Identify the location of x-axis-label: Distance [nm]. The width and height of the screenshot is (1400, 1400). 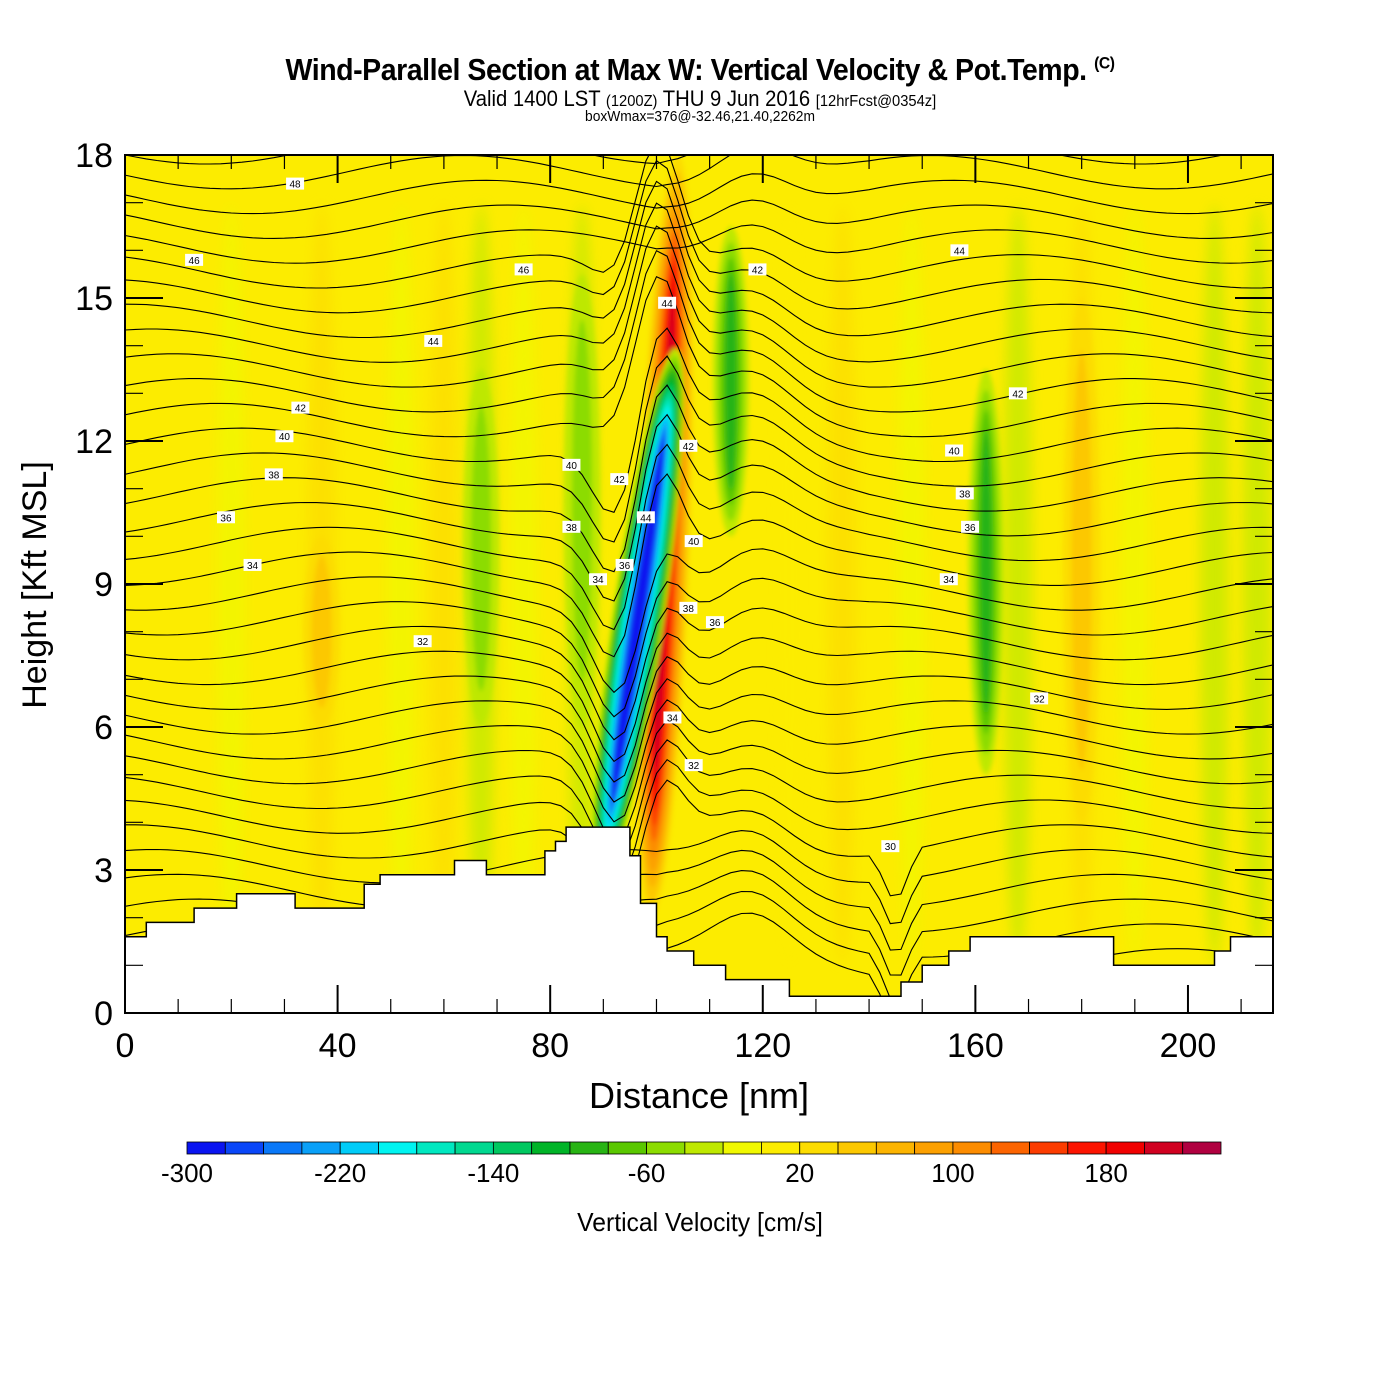
(699, 1095).